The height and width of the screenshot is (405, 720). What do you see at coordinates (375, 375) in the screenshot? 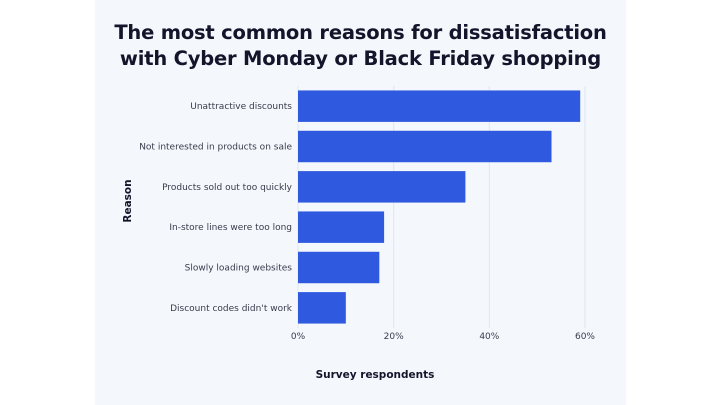
I see `x-axis-title: Survey respondents` at bounding box center [375, 375].